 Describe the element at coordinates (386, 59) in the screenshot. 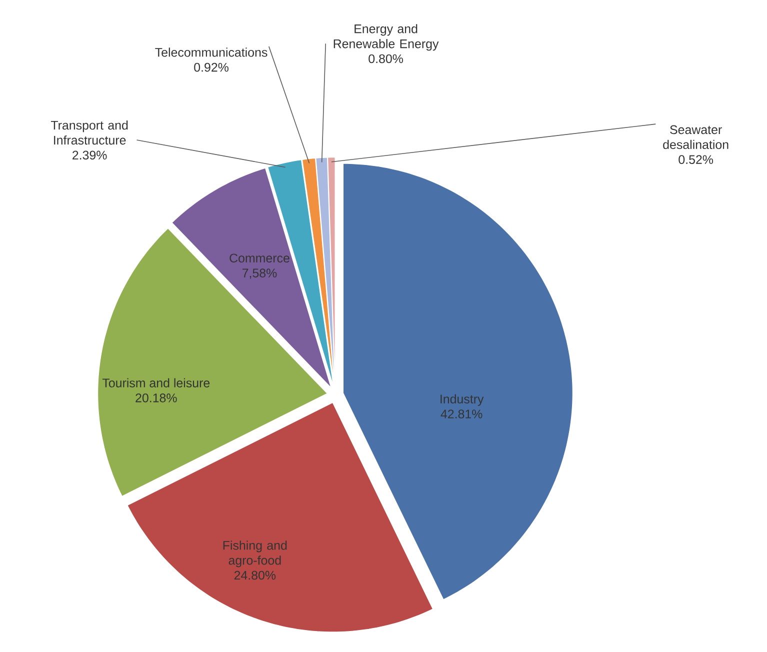

I see `data-label: 0.80%` at that location.